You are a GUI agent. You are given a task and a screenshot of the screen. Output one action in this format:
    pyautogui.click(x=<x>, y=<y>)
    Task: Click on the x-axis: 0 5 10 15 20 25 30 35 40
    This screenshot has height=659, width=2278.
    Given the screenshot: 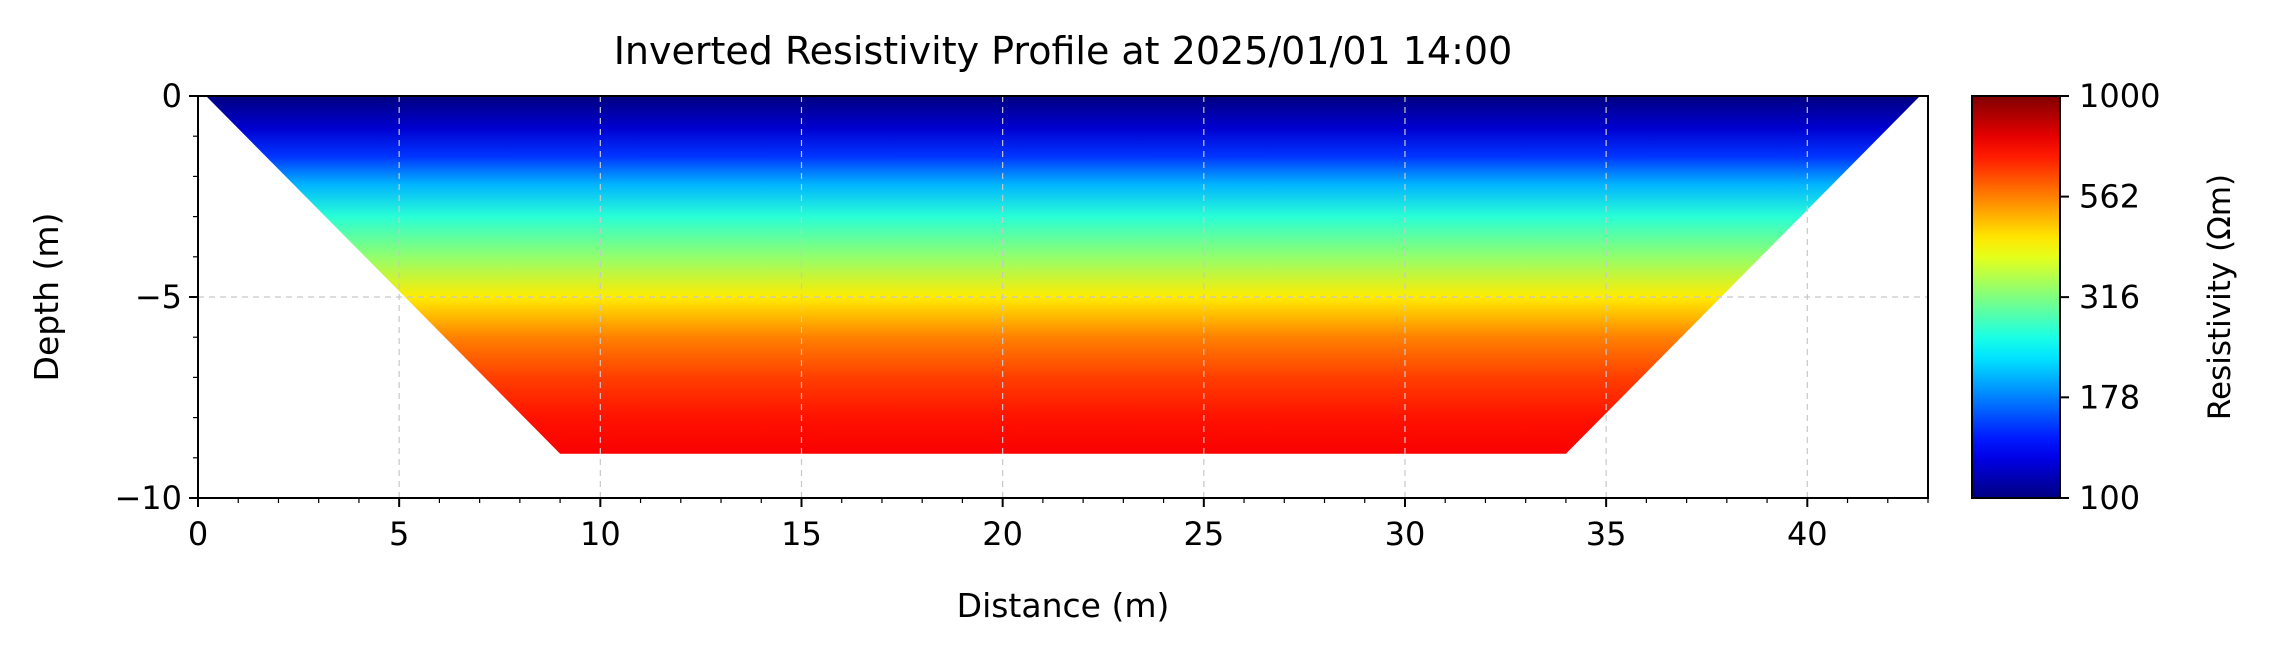 What is the action you would take?
    pyautogui.click(x=1058, y=525)
    